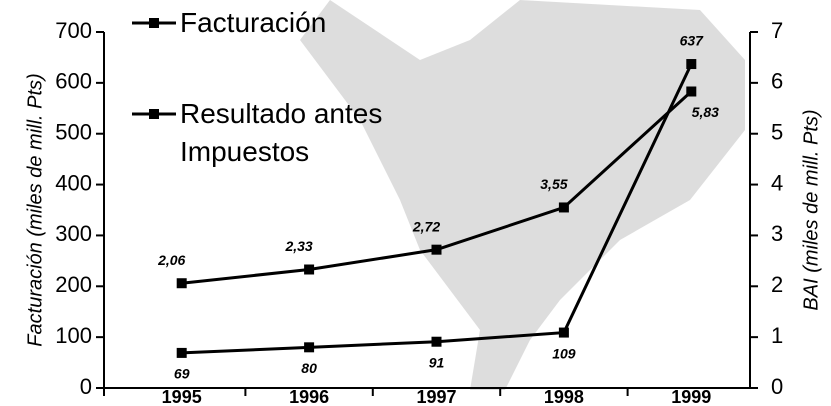 This screenshot has width=831, height=406. I want to click on y-tick-label: 200, so click(73, 284).